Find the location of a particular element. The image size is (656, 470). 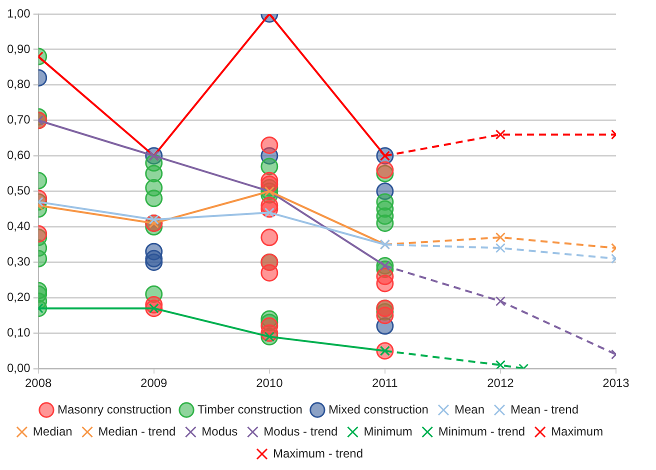

legend-label: Modus - trend is located at coordinates (301, 431).